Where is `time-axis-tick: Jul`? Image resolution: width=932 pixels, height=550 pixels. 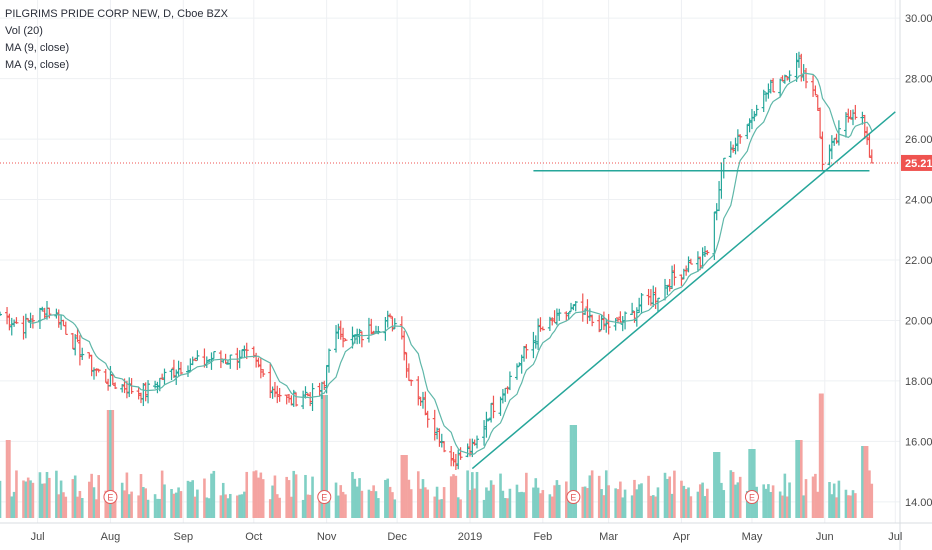
time-axis-tick: Jul is located at coordinates (38, 537).